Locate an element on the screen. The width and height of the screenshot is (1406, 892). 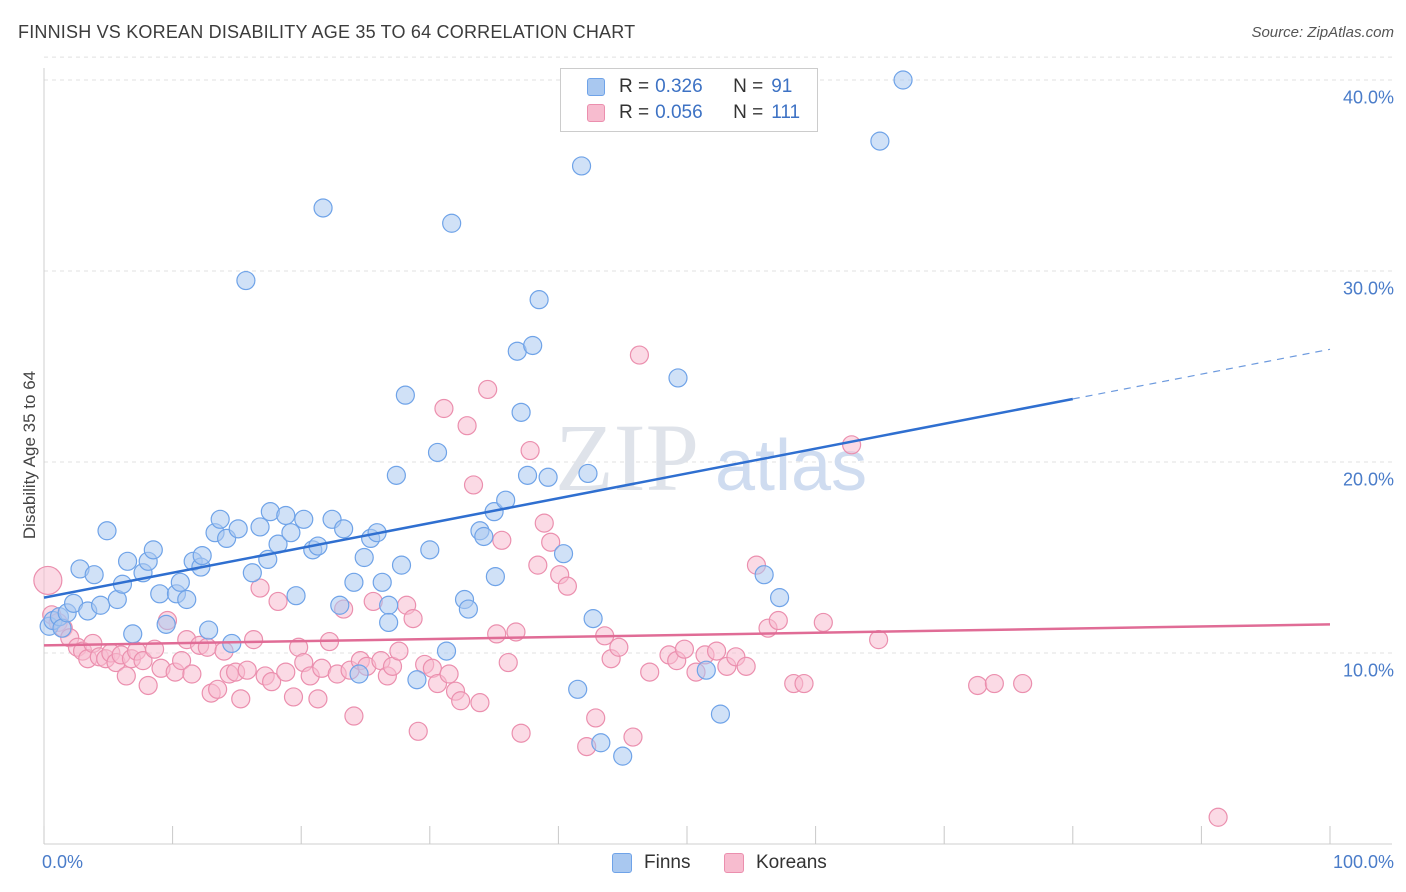
legend-n-value: 111 is located at coordinates (786, 112).